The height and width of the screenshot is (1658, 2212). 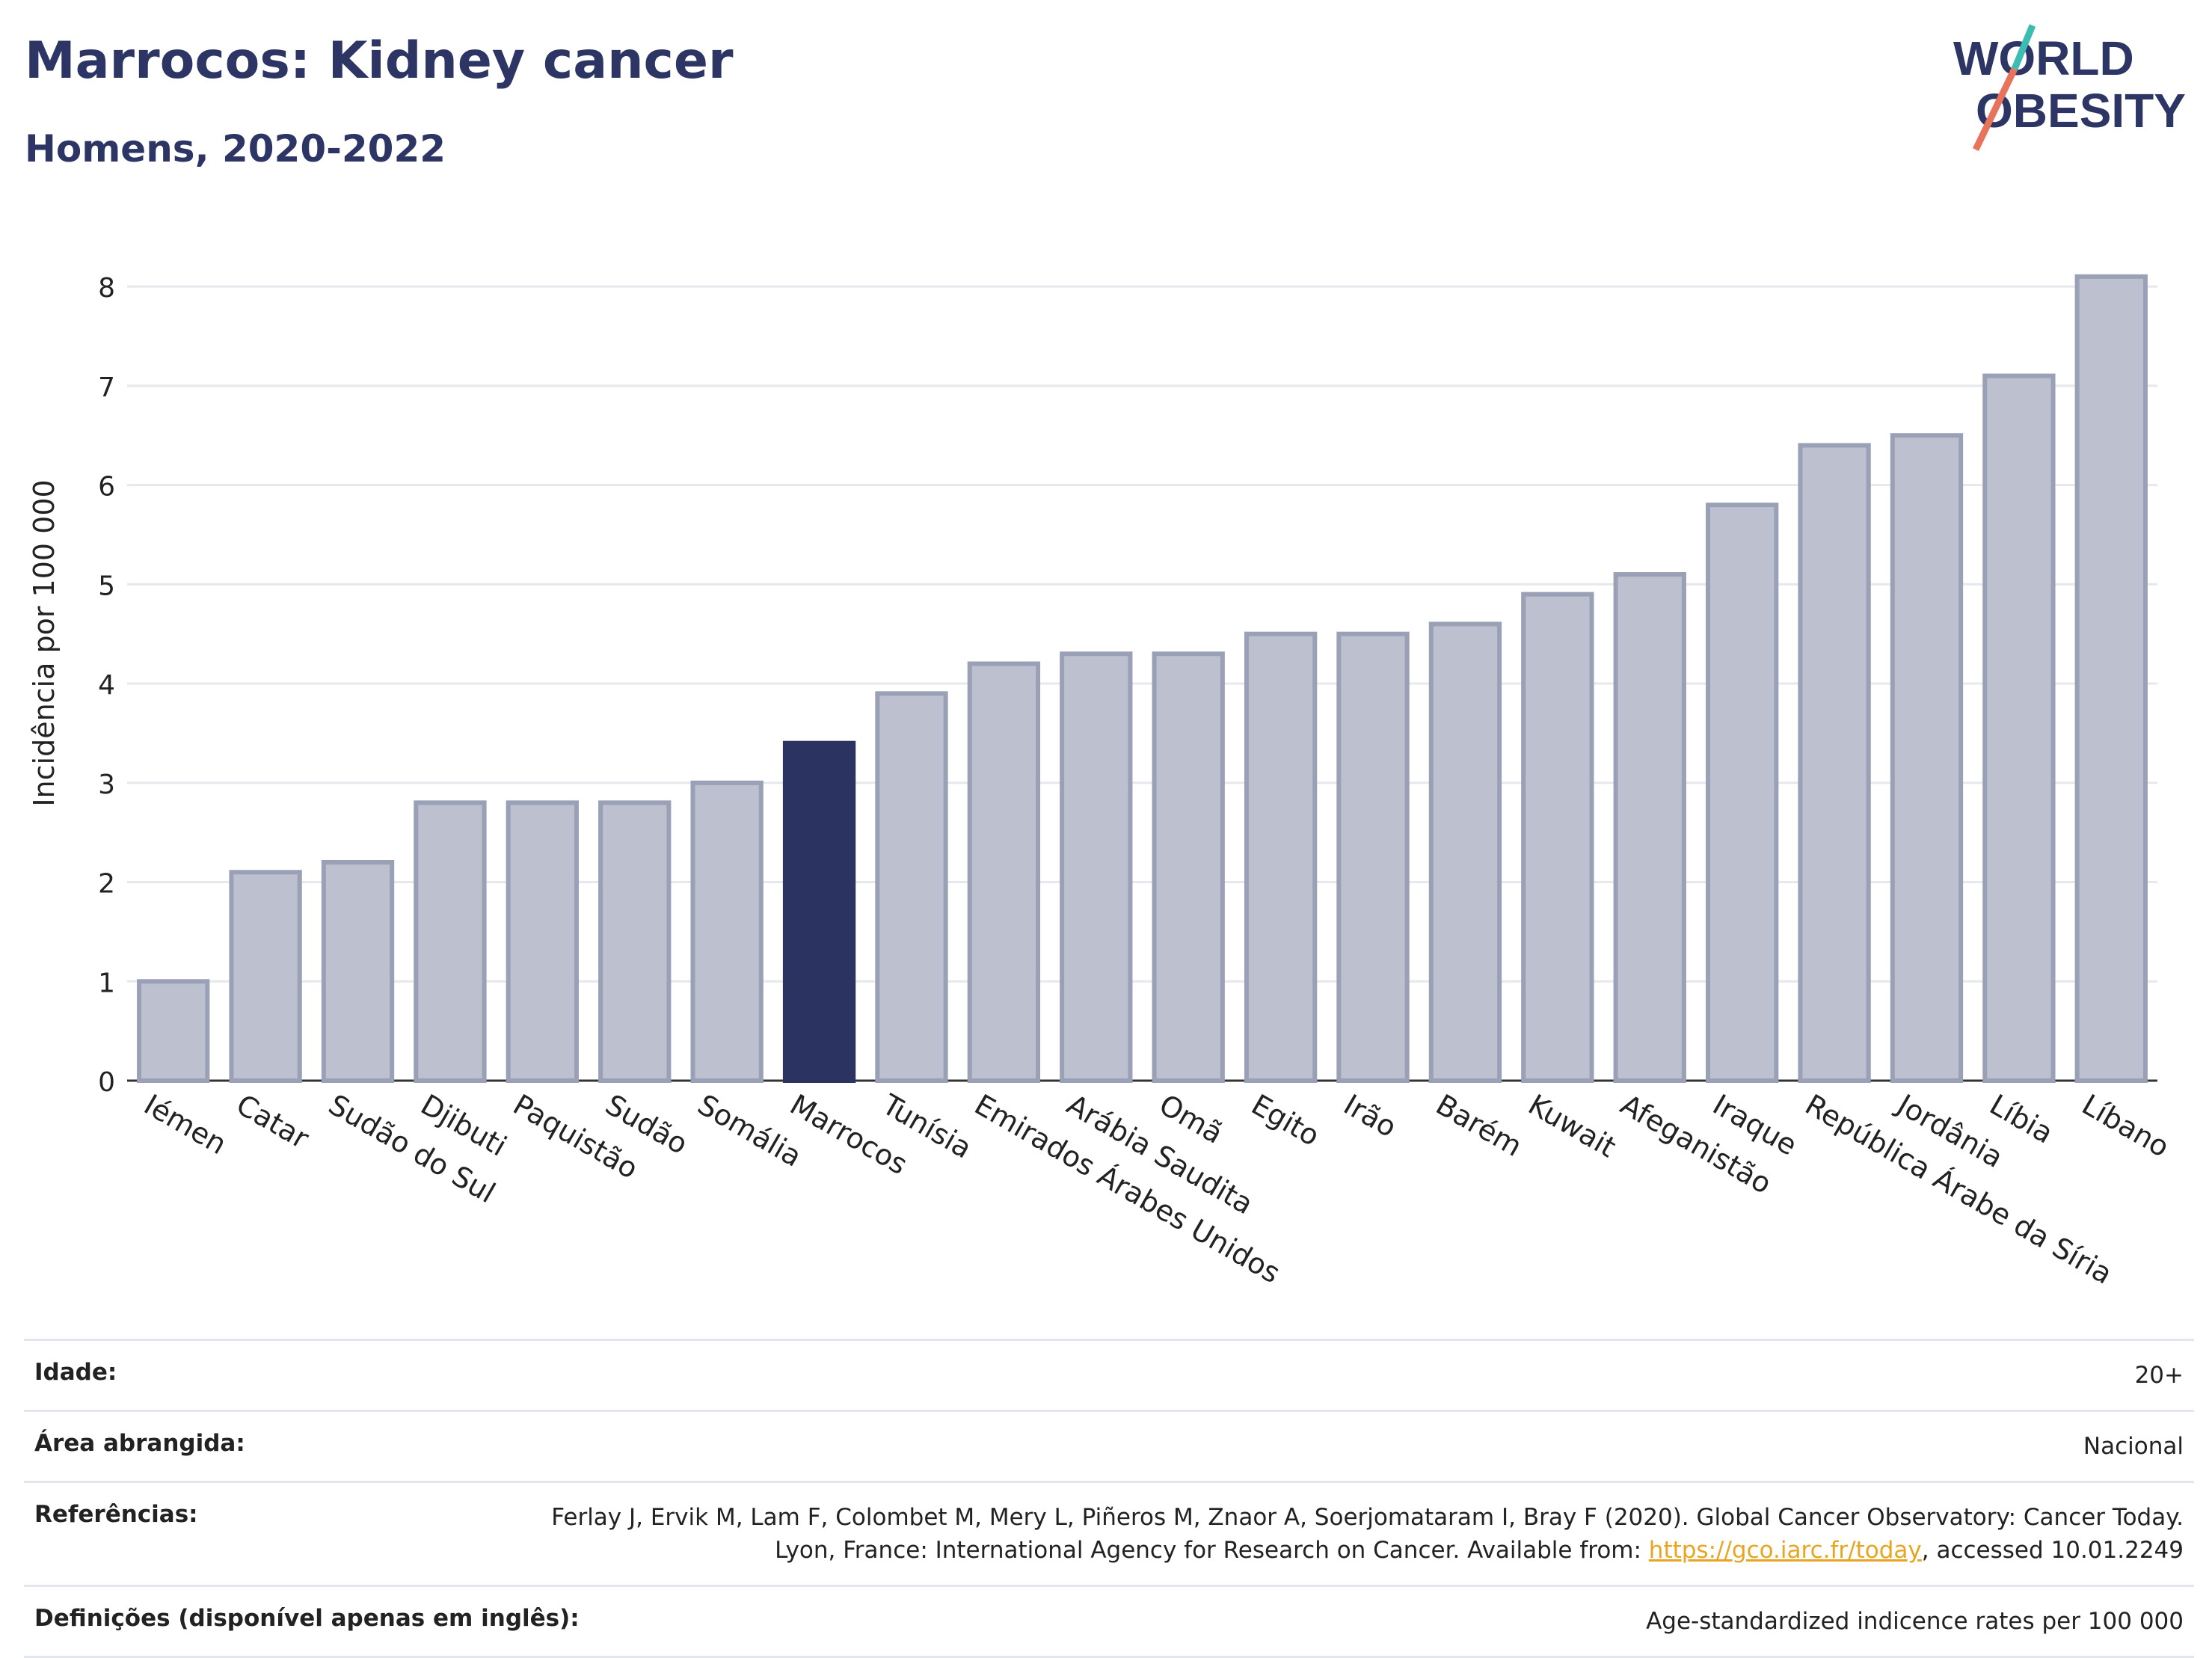 What do you see at coordinates (358, 971) in the screenshot?
I see `bar-sud-o-do-sul` at bounding box center [358, 971].